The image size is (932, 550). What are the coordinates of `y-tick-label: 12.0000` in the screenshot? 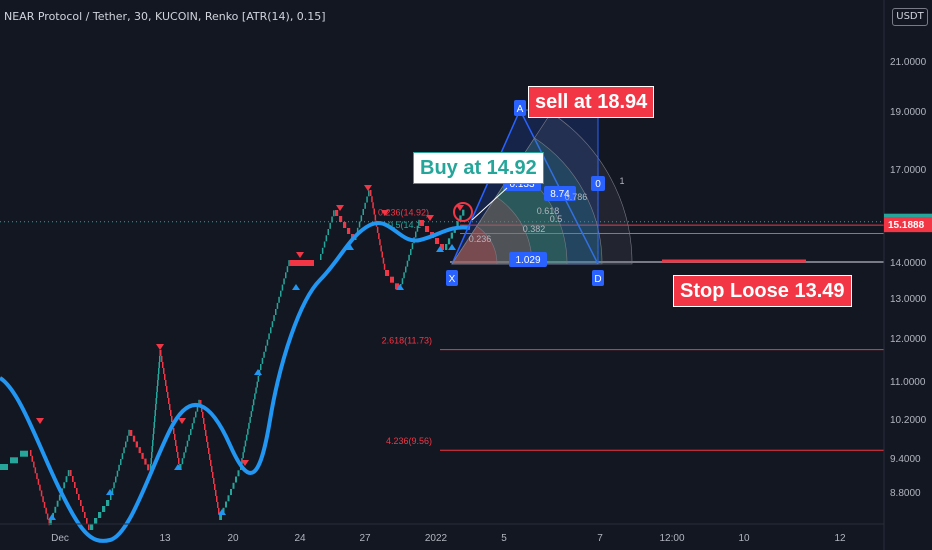 It's located at (908, 339).